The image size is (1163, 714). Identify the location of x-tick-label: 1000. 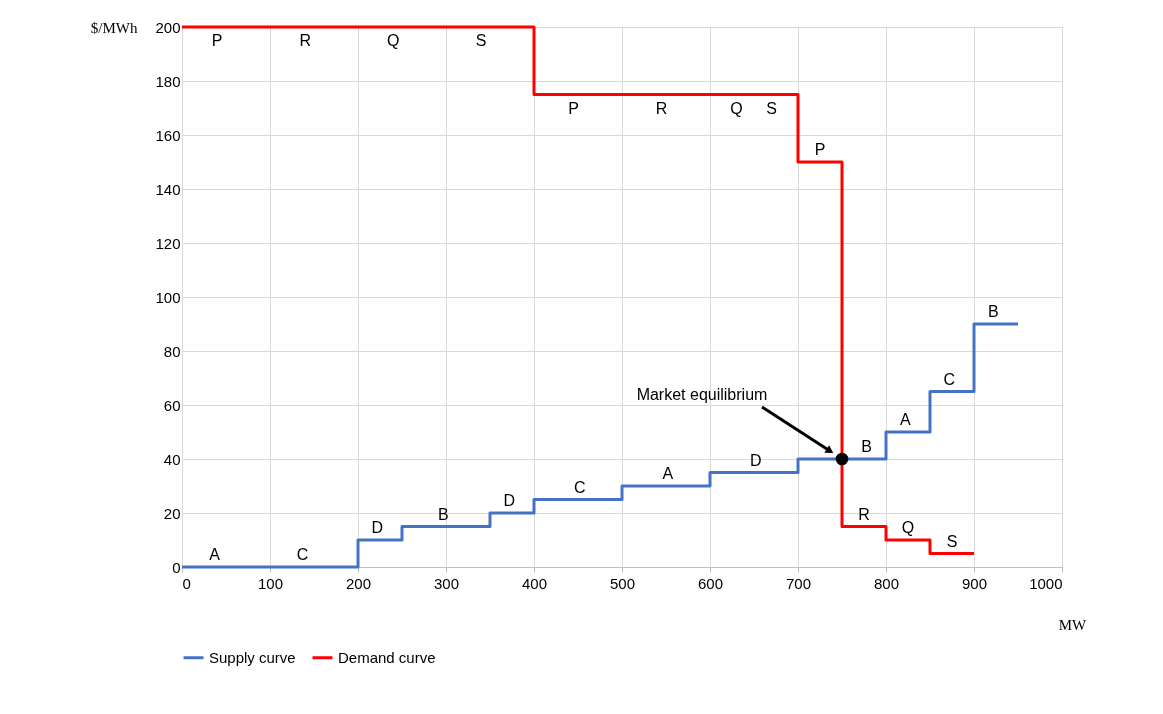
(1046, 583).